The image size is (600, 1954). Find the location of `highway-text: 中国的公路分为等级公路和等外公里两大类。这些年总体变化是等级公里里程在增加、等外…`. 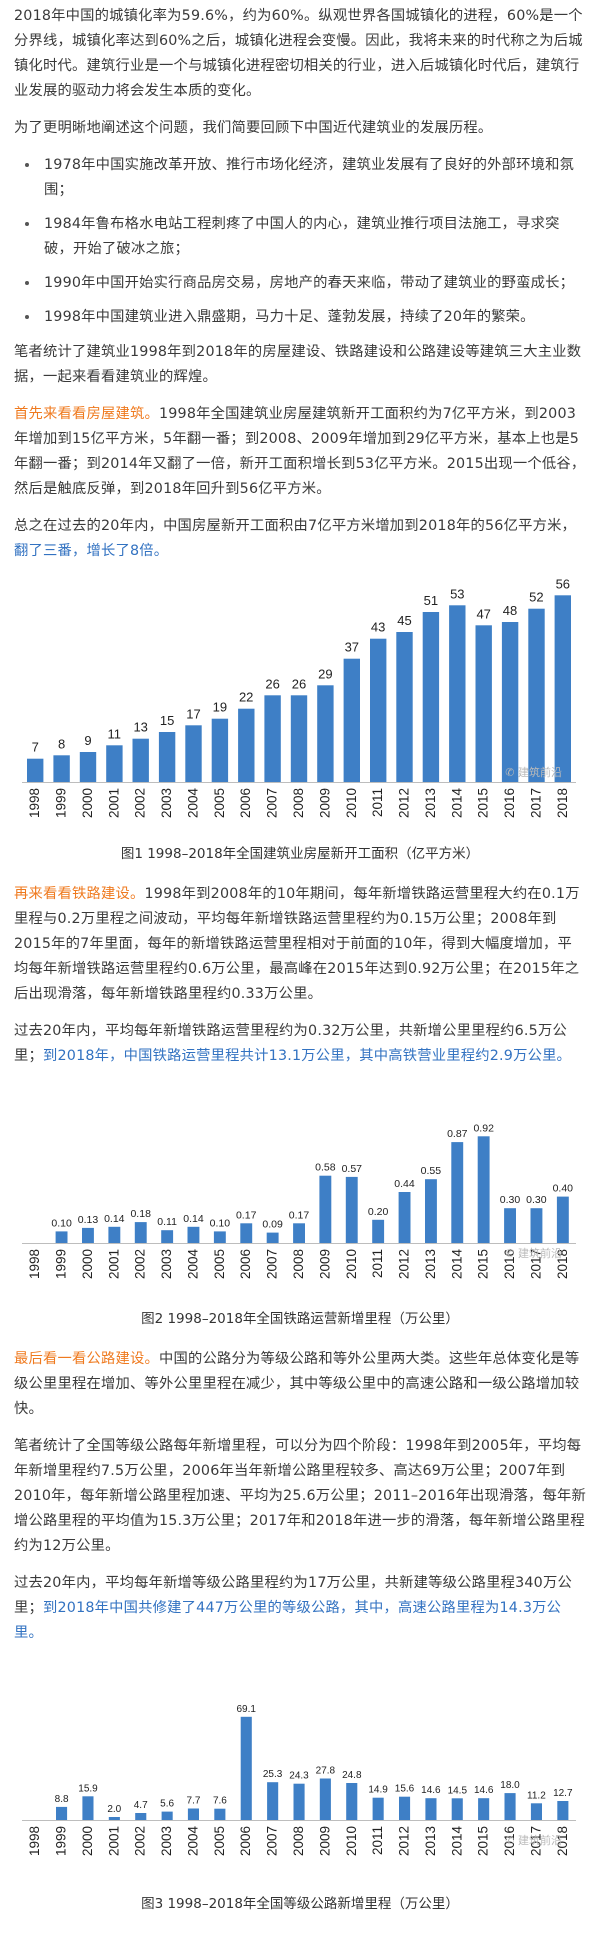

highway-text: 中国的公路分为等级公路和等外公里两大类。这些年总体变化是等级公里里程在增加、等外… is located at coordinates (297, 1384).